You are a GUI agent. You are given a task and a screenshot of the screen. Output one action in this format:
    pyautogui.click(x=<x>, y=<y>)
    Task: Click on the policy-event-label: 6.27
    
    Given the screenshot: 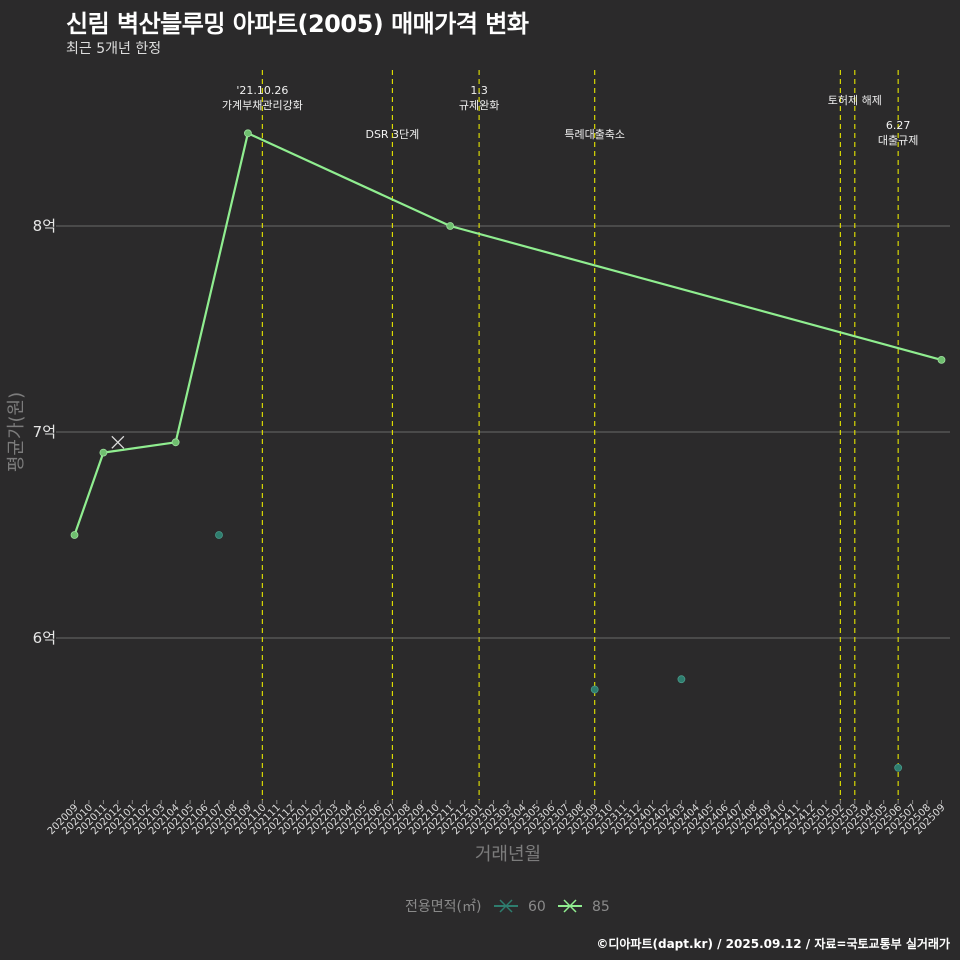 What is the action you would take?
    pyautogui.click(x=898, y=125)
    